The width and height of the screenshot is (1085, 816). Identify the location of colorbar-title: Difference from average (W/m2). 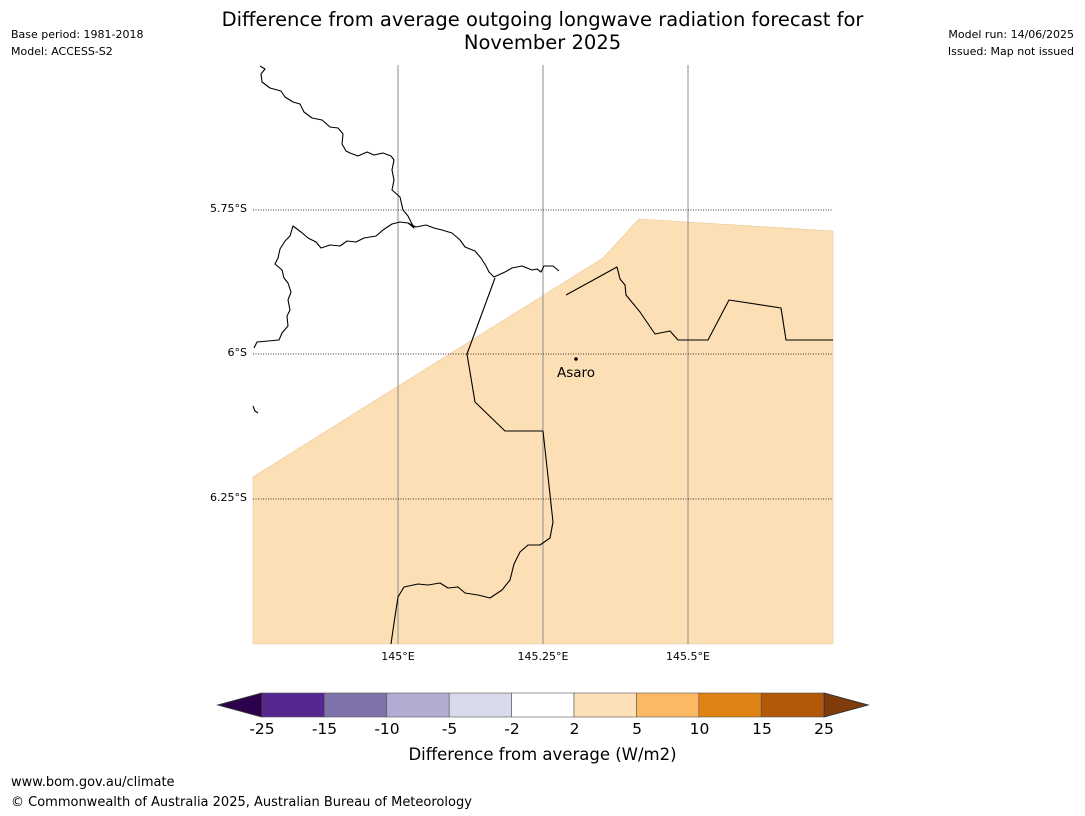
(542, 754).